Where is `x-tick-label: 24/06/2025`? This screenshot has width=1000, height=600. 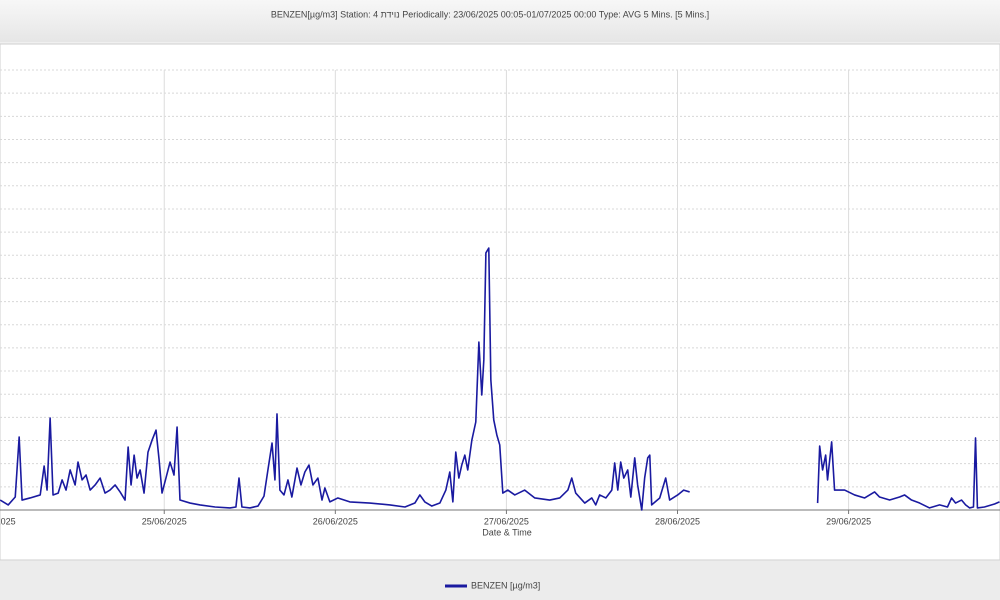
x-tick-label: 24/06/2025 is located at coordinates (8, 521).